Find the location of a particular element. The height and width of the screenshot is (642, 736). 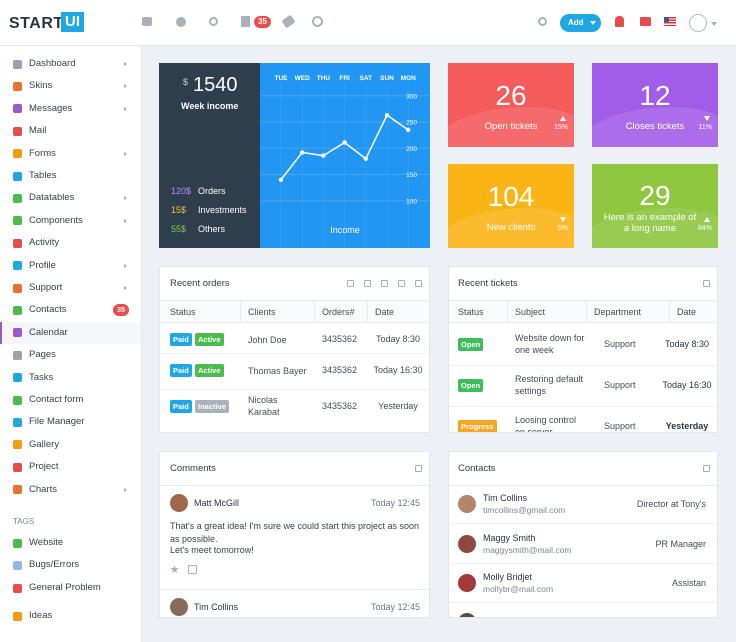

menu-item: Support is located at coordinates (46, 287).